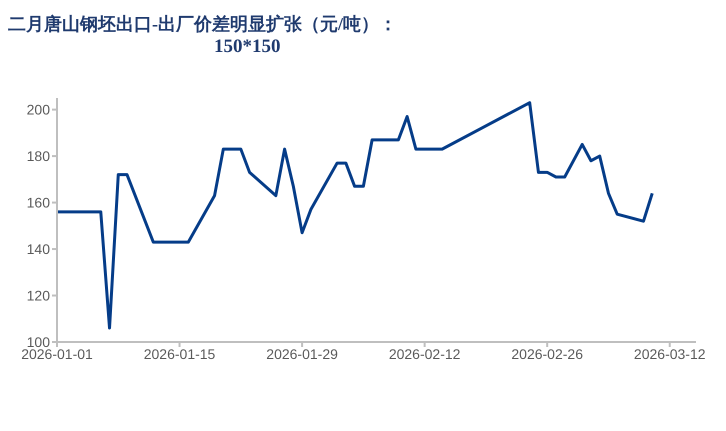  Describe the element at coordinates (38, 295) in the screenshot. I see `y-tick-label: 120` at that location.